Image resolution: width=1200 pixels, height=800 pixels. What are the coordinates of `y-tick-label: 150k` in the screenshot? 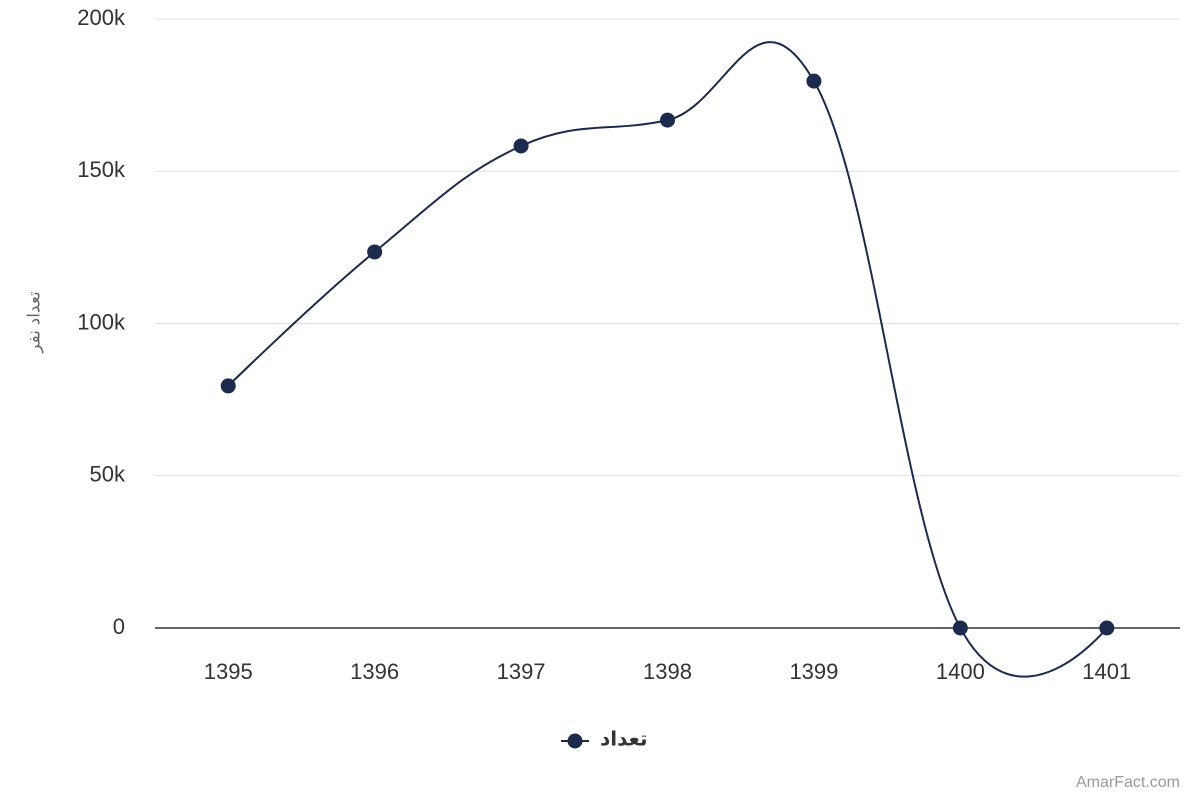 It's located at (101, 169).